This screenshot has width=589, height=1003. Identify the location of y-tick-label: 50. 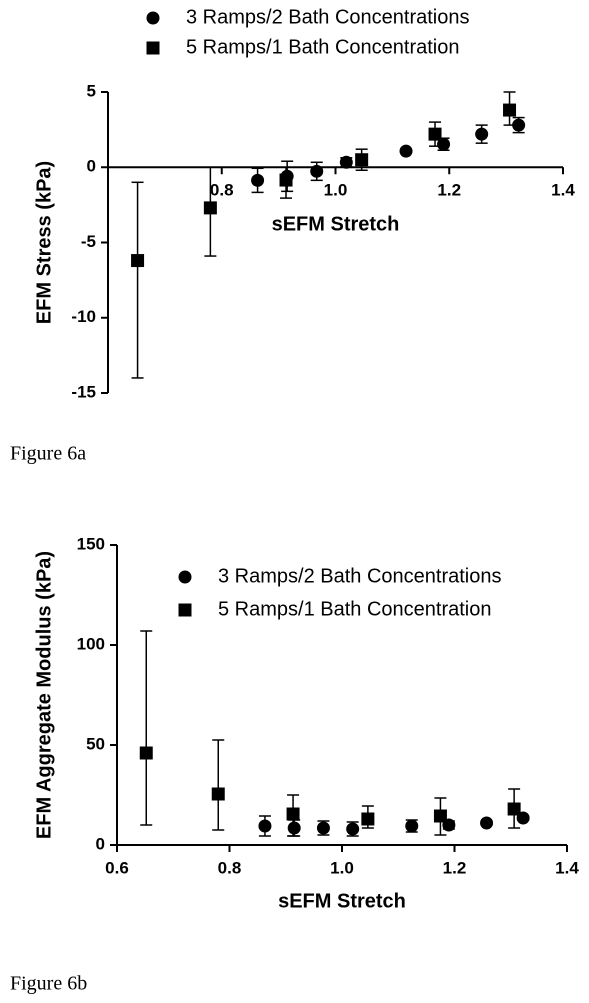
(95, 743).